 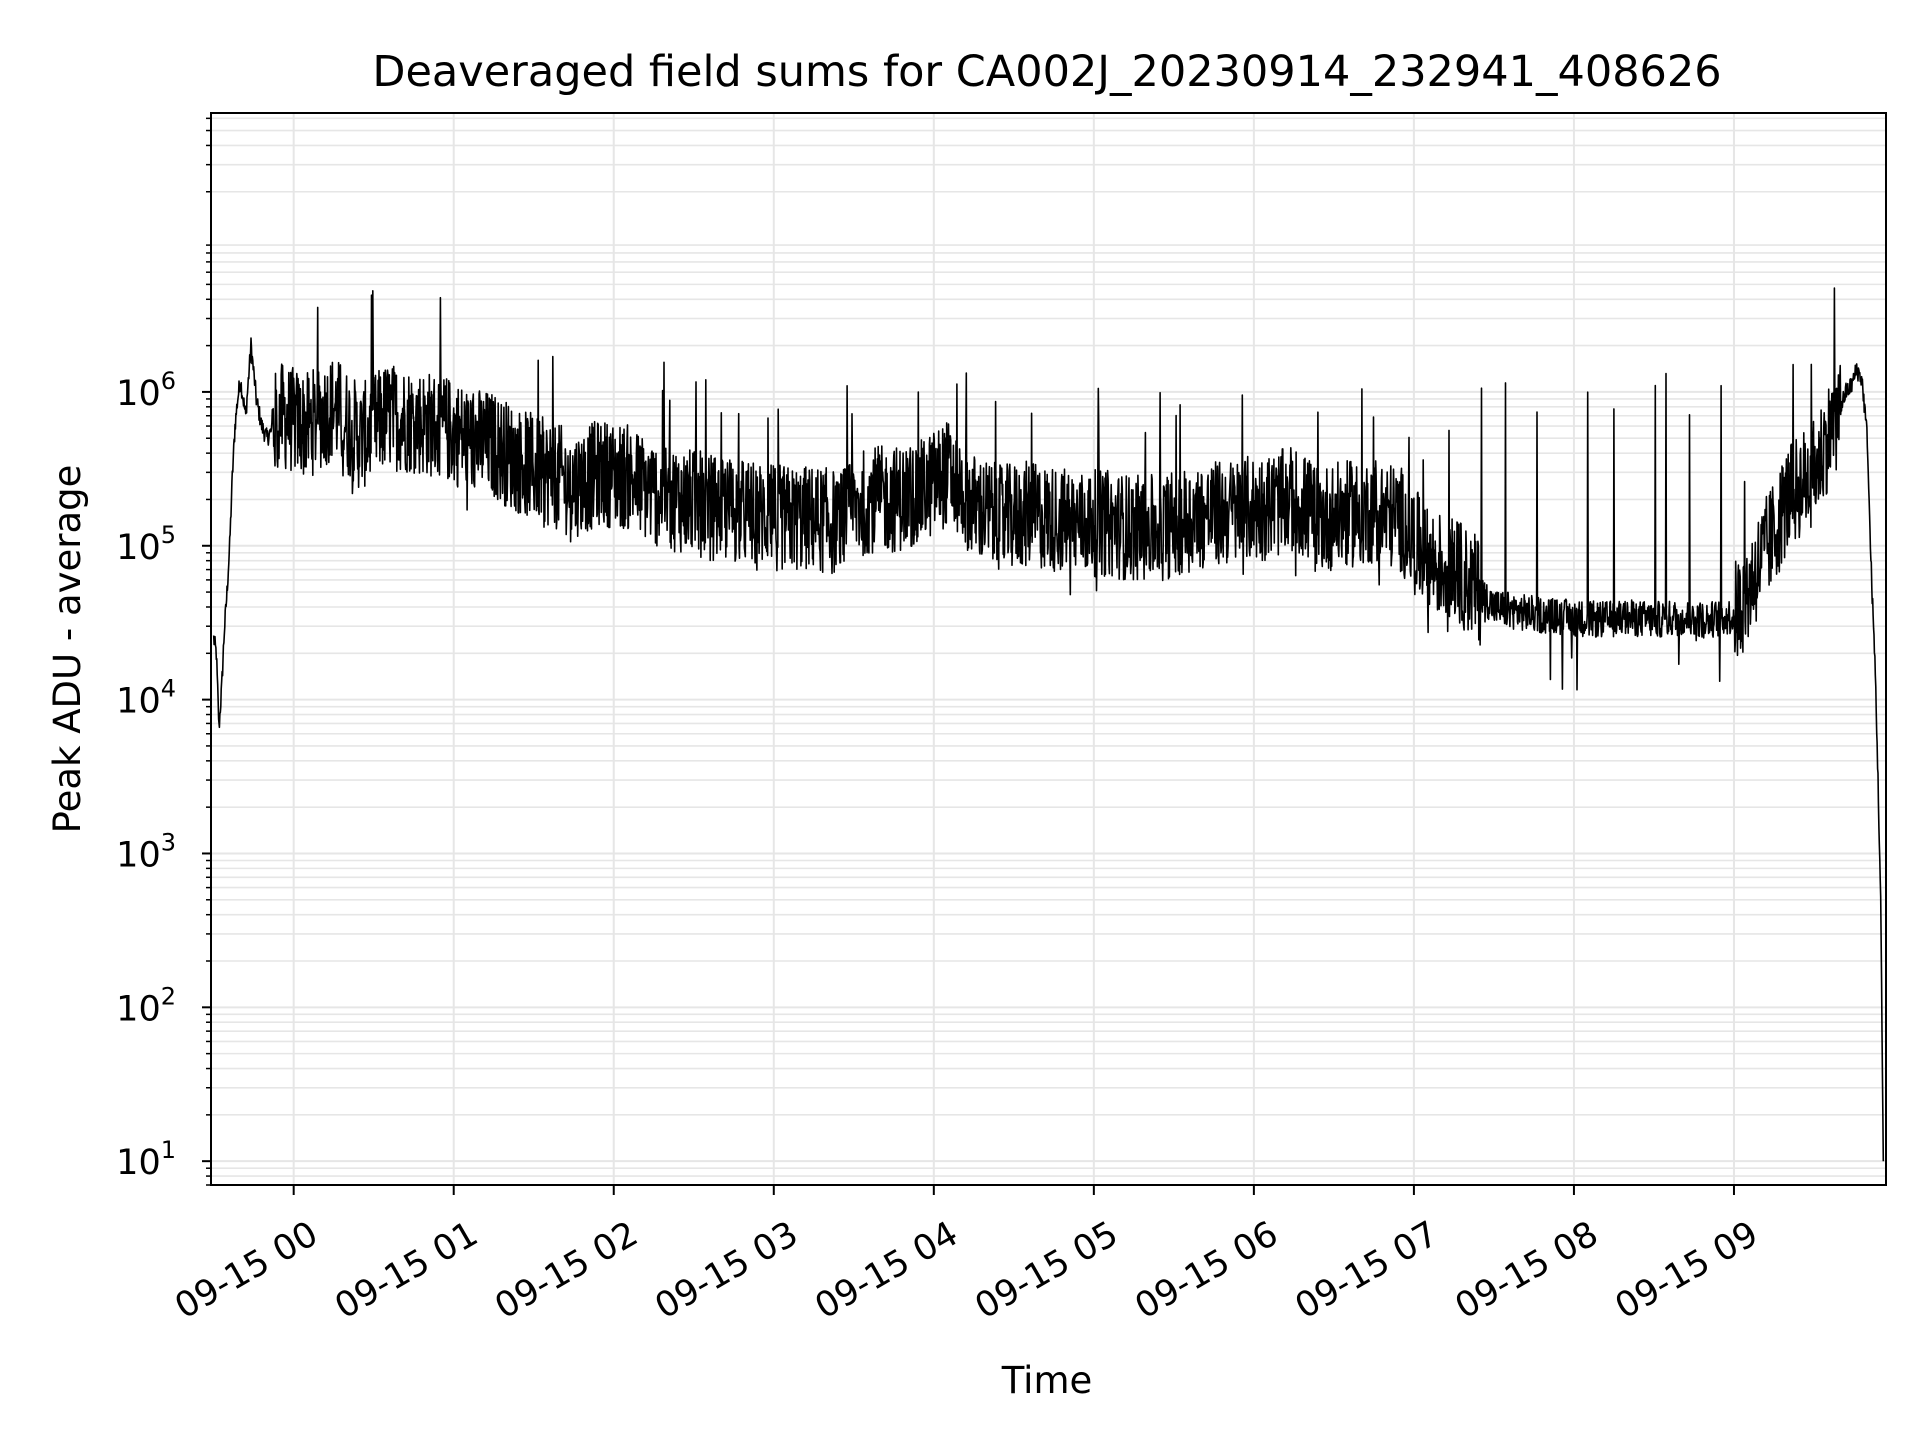 I want to click on y-tick-label: 10⁵, so click(x=146, y=544).